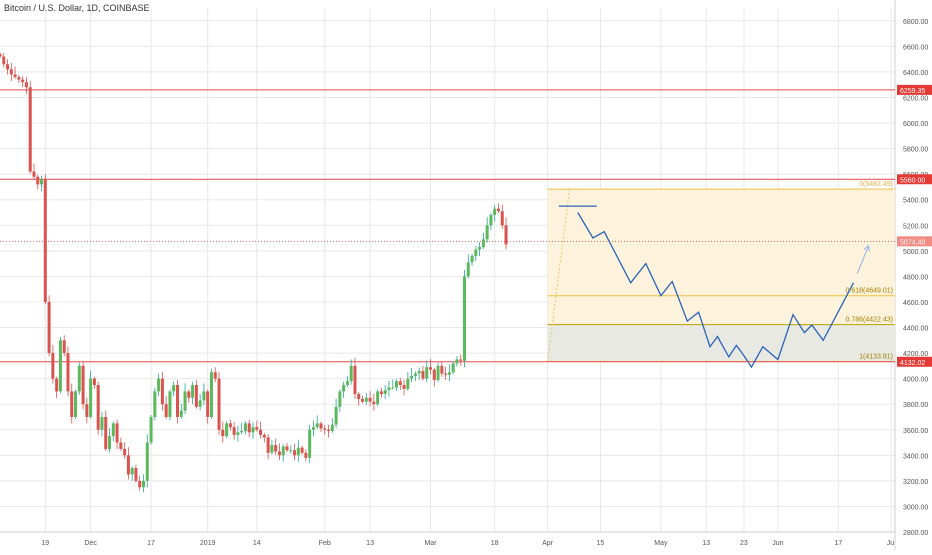 The image size is (932, 555). What do you see at coordinates (601, 543) in the screenshot?
I see `x-tick-label: 15` at bounding box center [601, 543].